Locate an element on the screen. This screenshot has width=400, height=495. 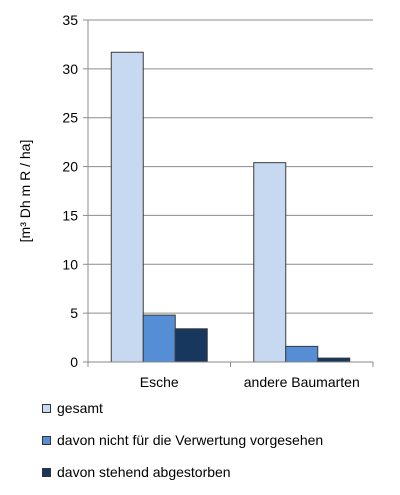
y-tick-label: 25 is located at coordinates (70, 118).